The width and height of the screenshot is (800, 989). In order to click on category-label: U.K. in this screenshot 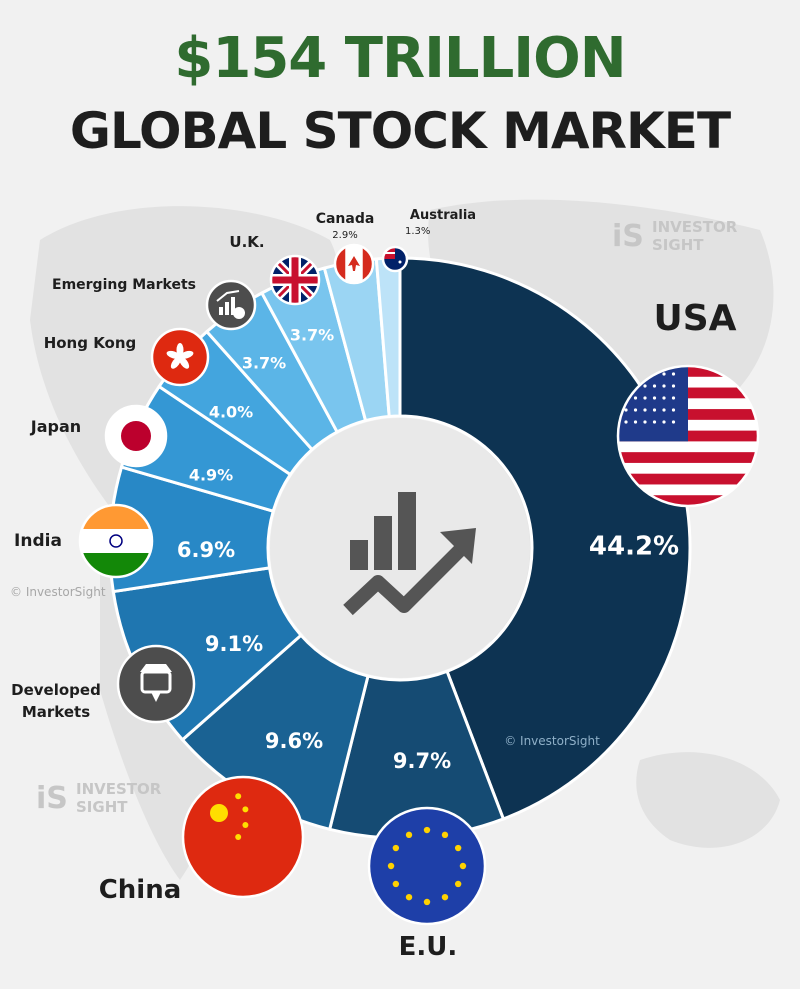, I will do `click(246, 242)`.